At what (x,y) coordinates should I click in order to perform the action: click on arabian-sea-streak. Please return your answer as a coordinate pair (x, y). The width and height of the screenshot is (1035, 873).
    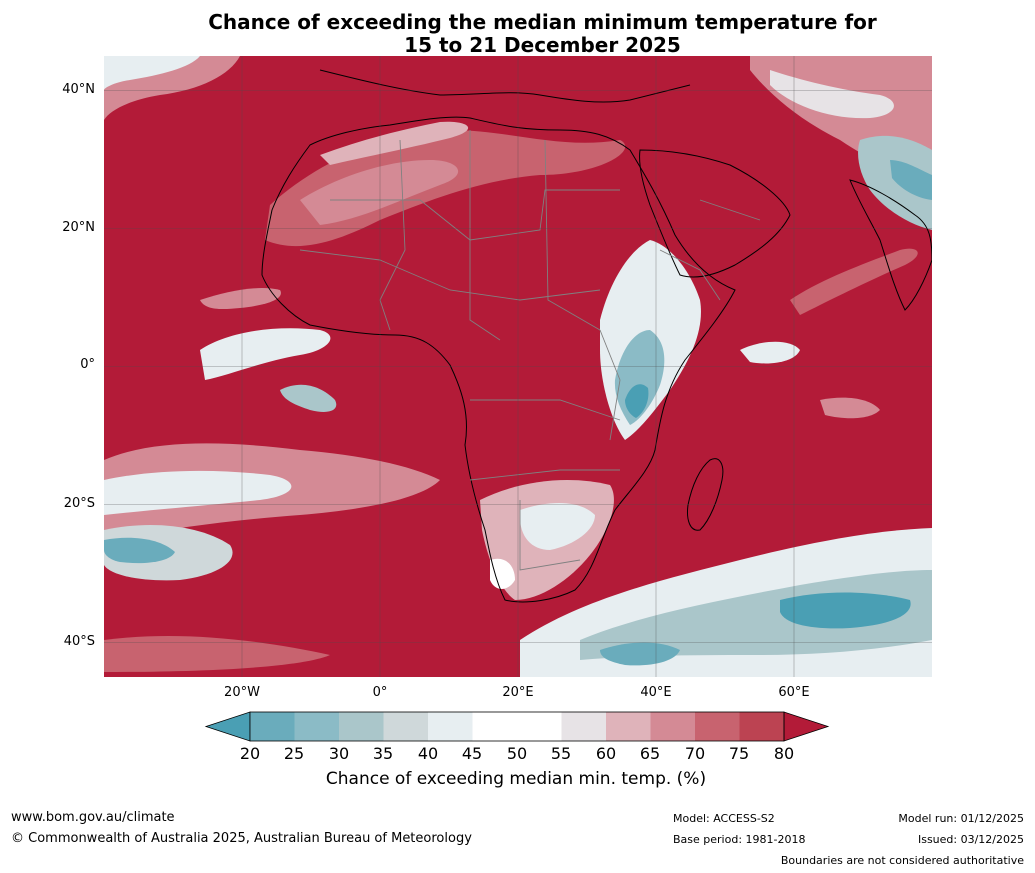
    Looking at the image, I should click on (854, 281).